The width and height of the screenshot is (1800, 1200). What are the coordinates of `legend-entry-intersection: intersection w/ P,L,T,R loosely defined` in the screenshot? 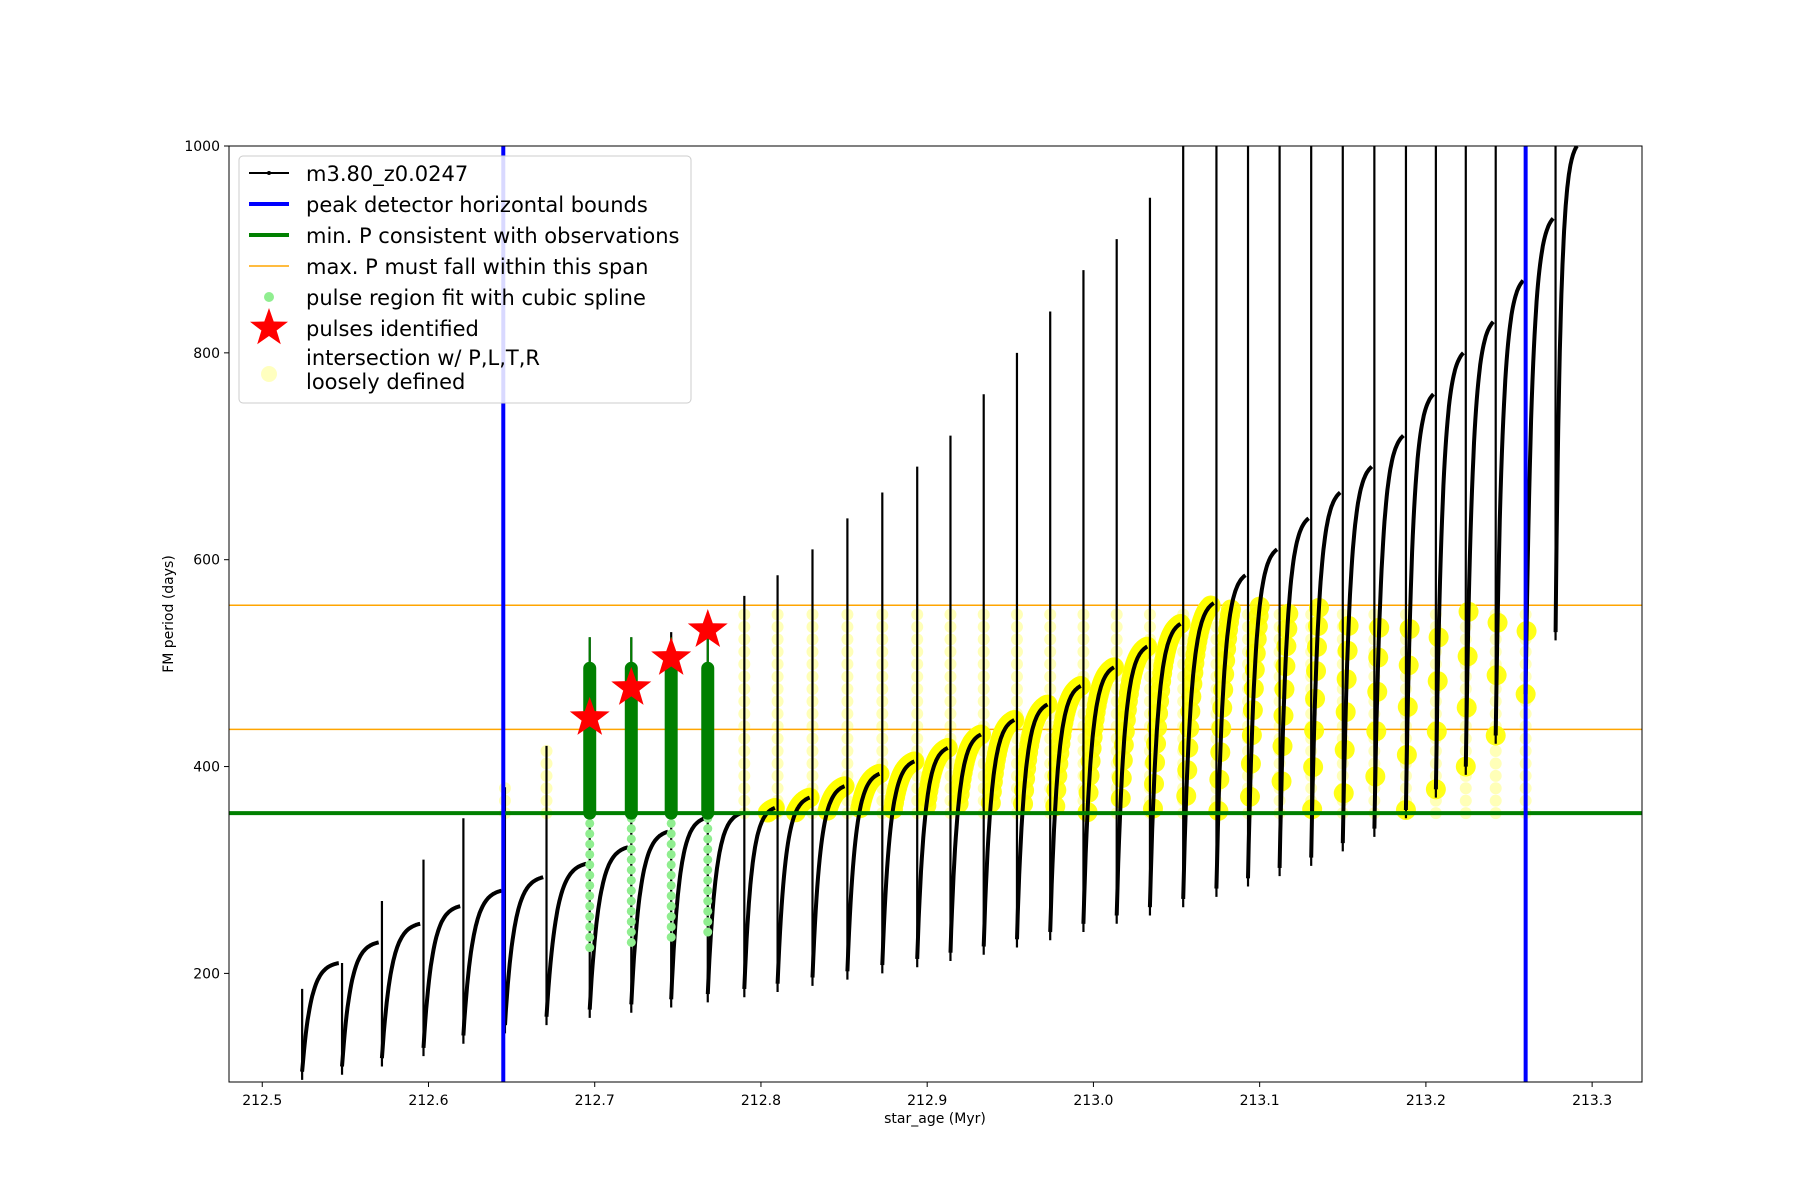 It's located at (404, 370).